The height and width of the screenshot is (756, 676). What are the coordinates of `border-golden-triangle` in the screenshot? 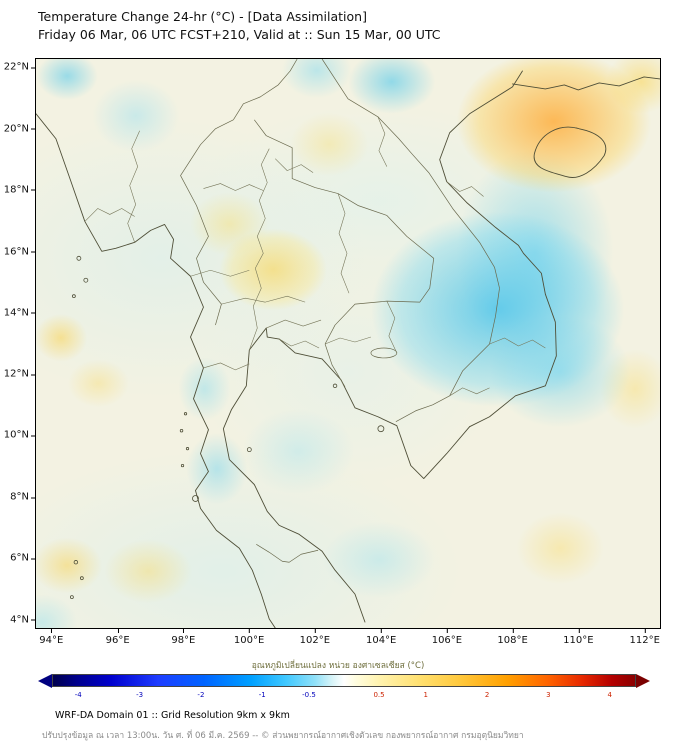 It's located at (265, 89).